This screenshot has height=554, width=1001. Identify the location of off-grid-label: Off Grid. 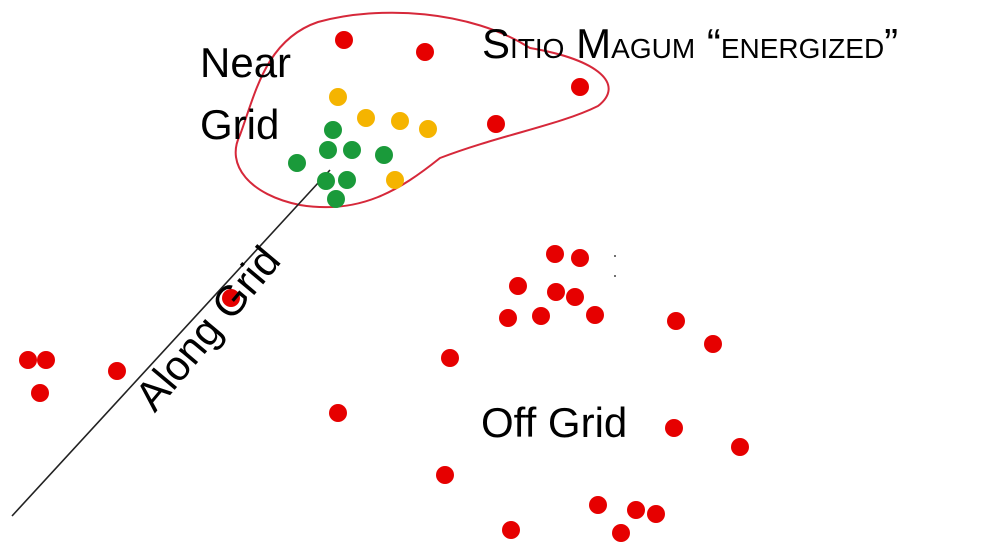
(554, 422).